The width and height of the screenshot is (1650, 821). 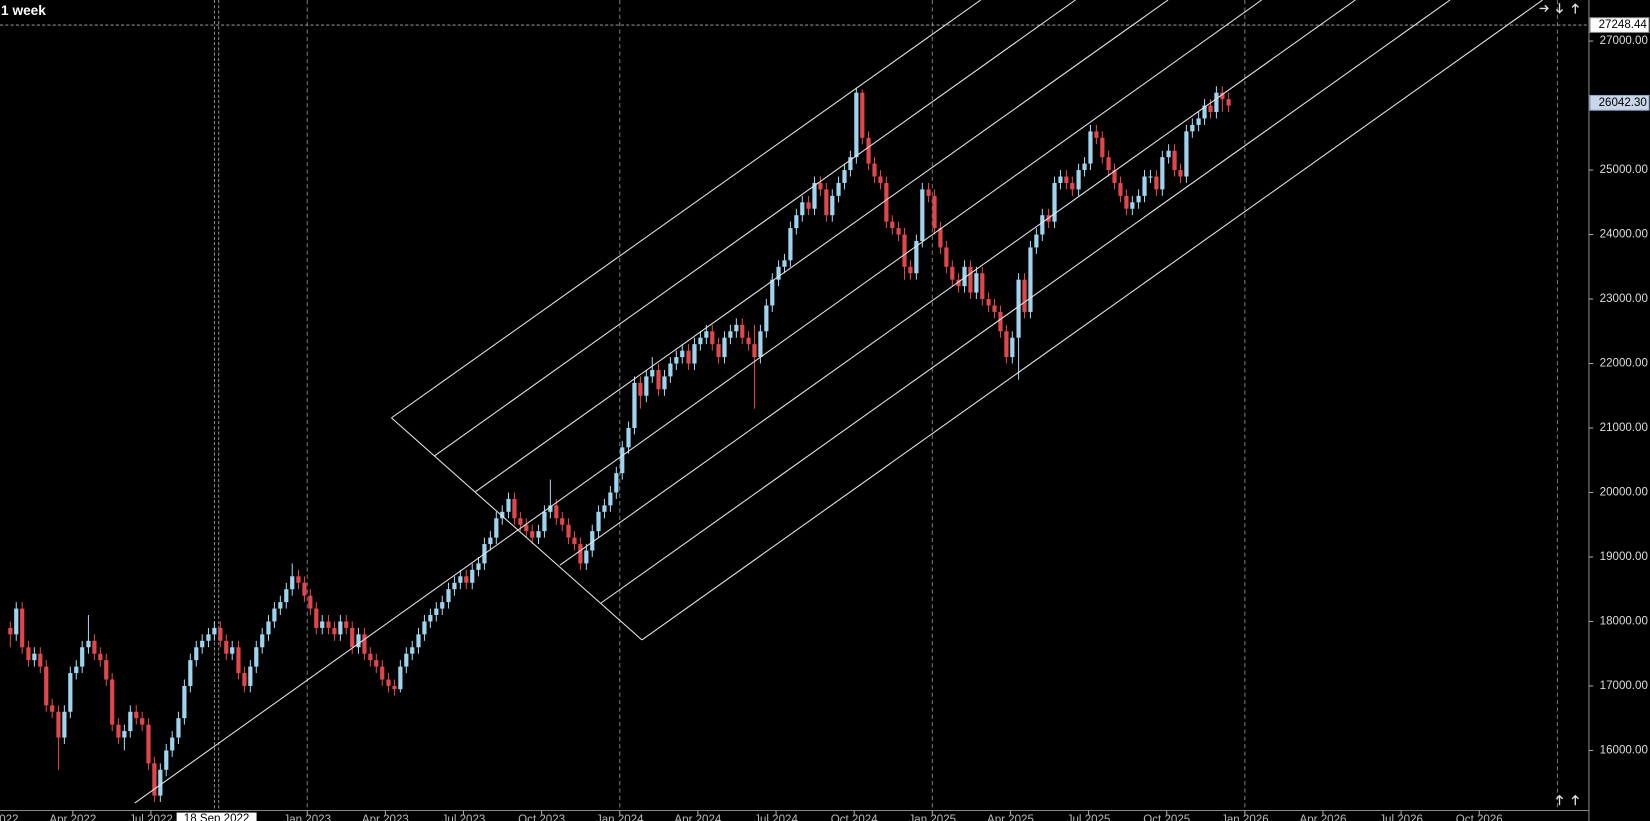 What do you see at coordinates (1624, 622) in the screenshot?
I see `y-tick-label: 18000.00` at bounding box center [1624, 622].